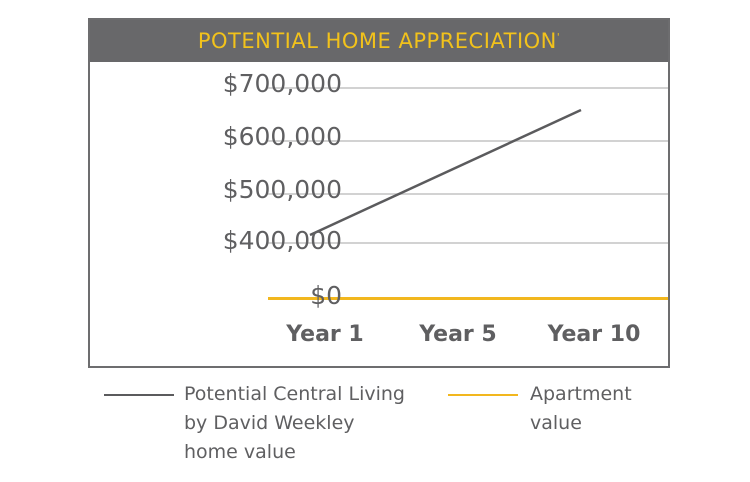  I want to click on chart-header: POTENTIAL HOME APPRECIATION', so click(379, 41).